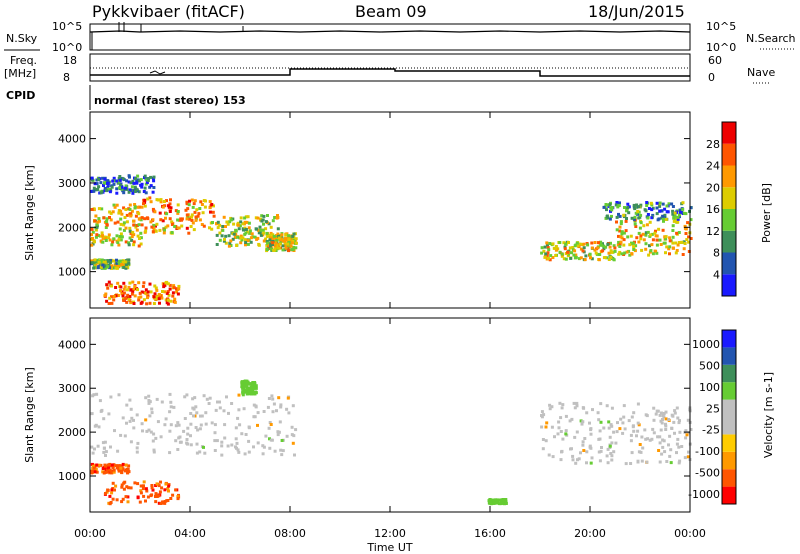 Image resolution: width=800 pixels, height=554 pixels. What do you see at coordinates (72, 476) in the screenshot?
I see `y-tick-label: 1000` at bounding box center [72, 476].